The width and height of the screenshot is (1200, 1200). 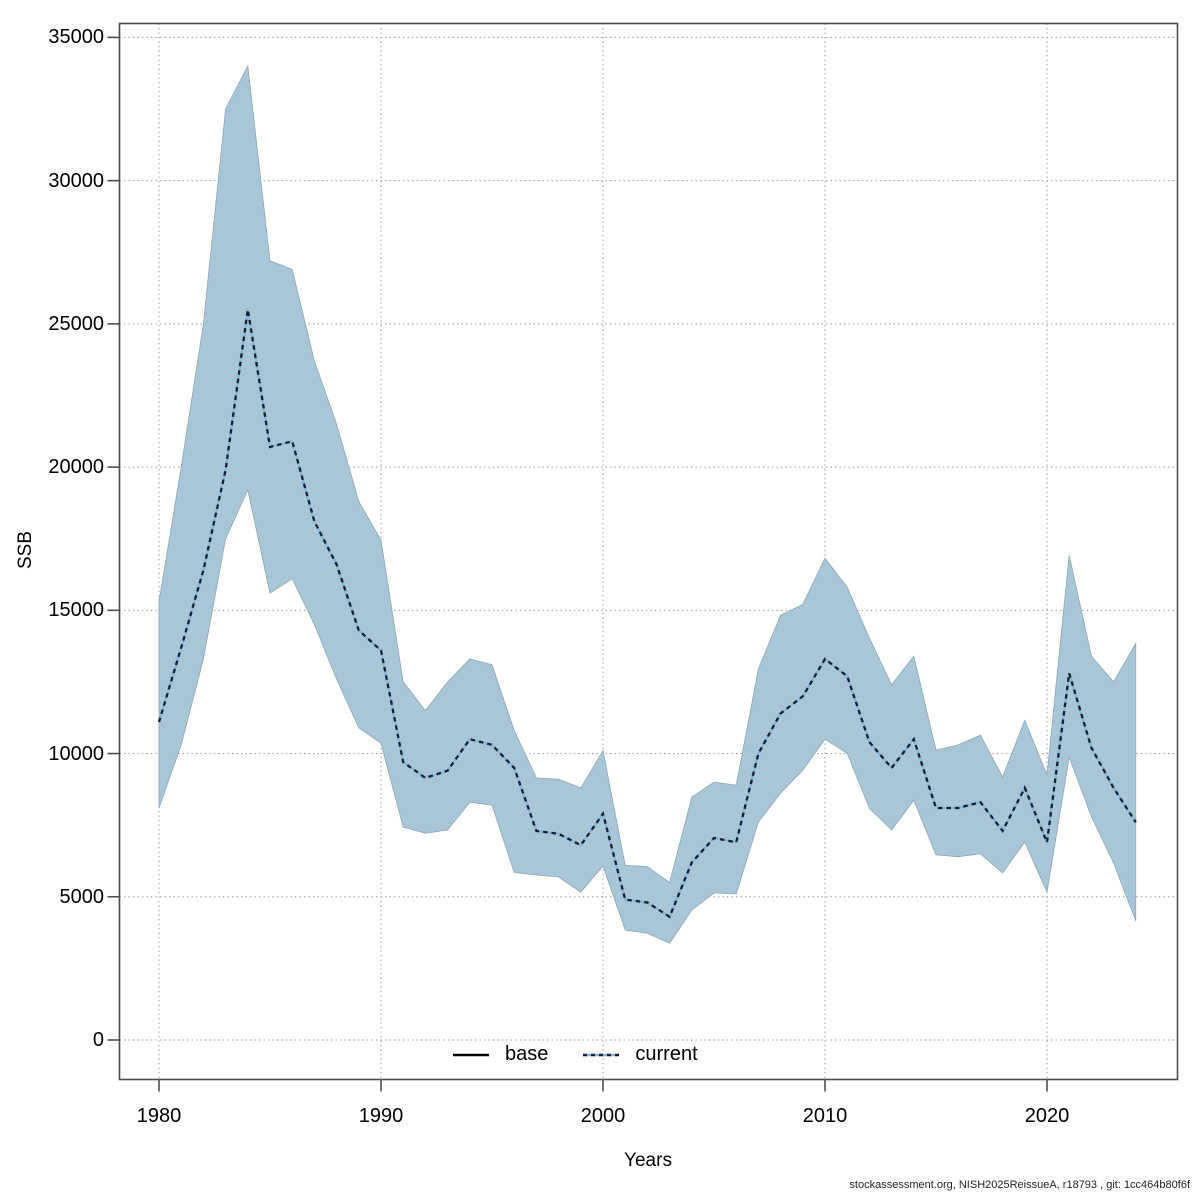 What do you see at coordinates (575, 1054) in the screenshot?
I see `legend: base current` at bounding box center [575, 1054].